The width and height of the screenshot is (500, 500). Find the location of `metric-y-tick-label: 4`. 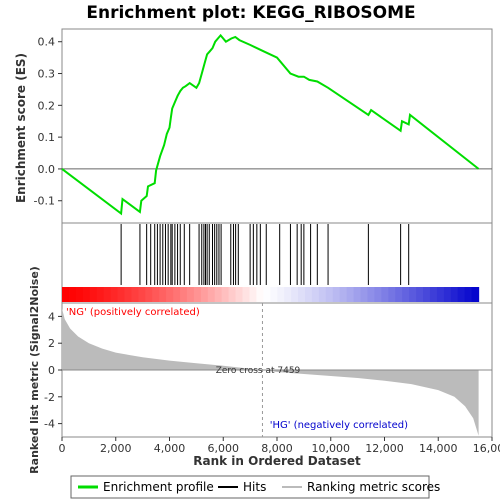

metric-y-tick-label: 4 is located at coordinates (51, 316).